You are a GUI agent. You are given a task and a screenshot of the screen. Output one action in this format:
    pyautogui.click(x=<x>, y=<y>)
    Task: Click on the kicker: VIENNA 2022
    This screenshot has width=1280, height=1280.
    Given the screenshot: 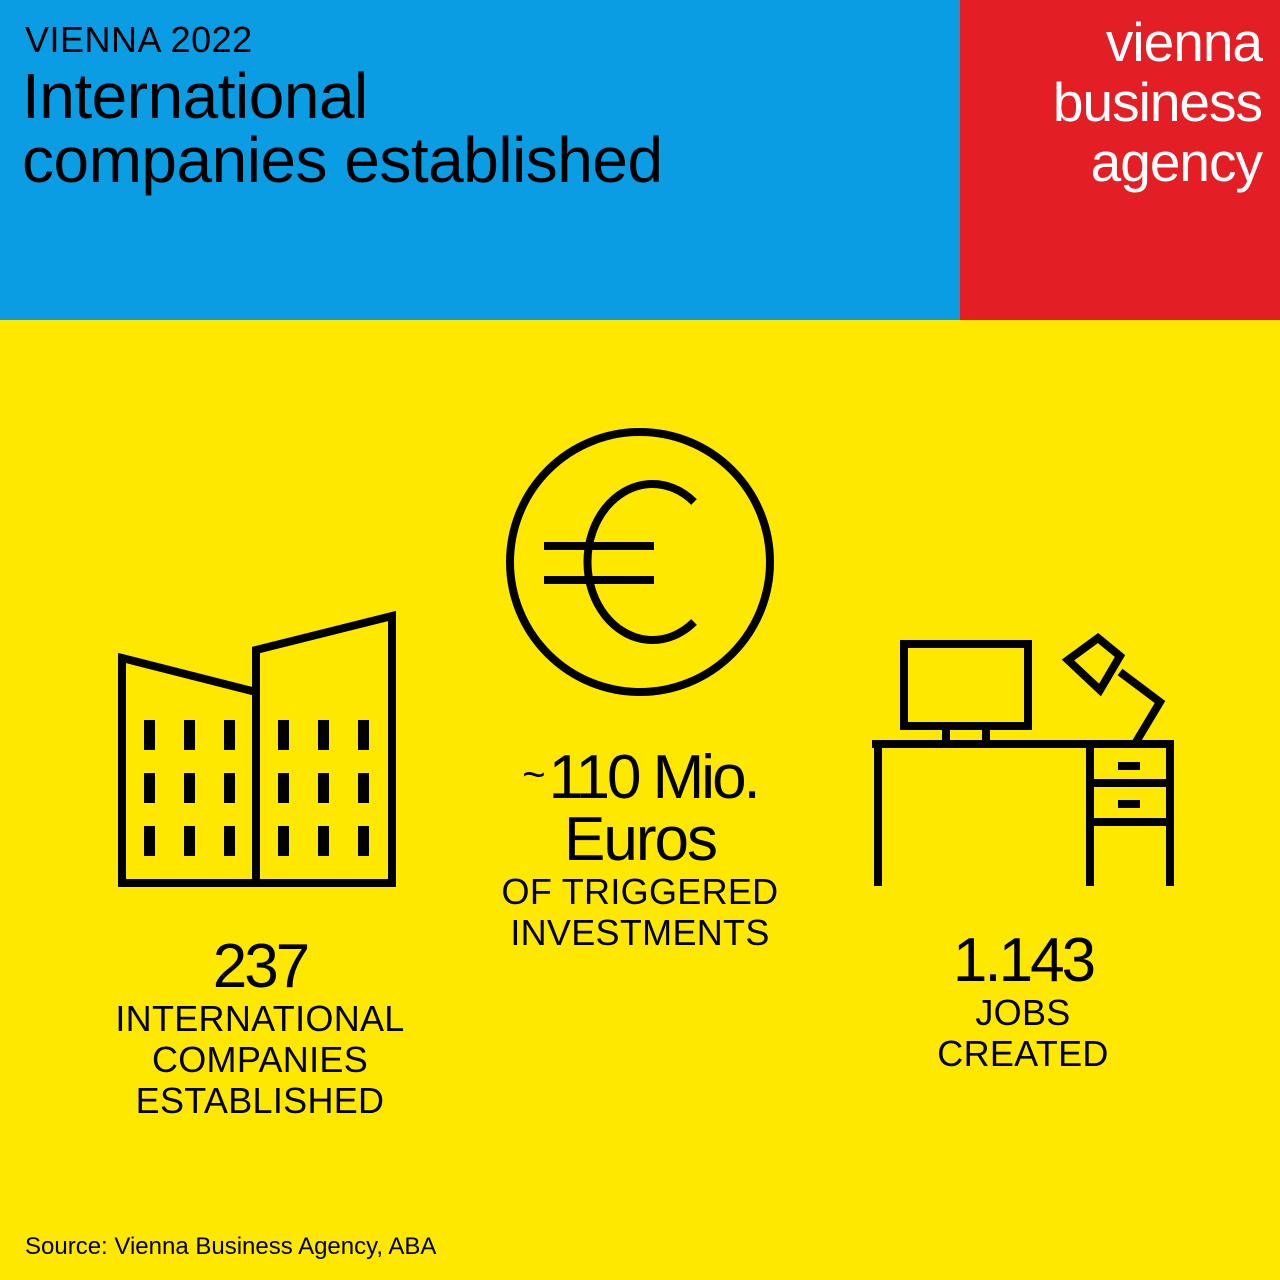 What is the action you would take?
    pyautogui.click(x=139, y=39)
    